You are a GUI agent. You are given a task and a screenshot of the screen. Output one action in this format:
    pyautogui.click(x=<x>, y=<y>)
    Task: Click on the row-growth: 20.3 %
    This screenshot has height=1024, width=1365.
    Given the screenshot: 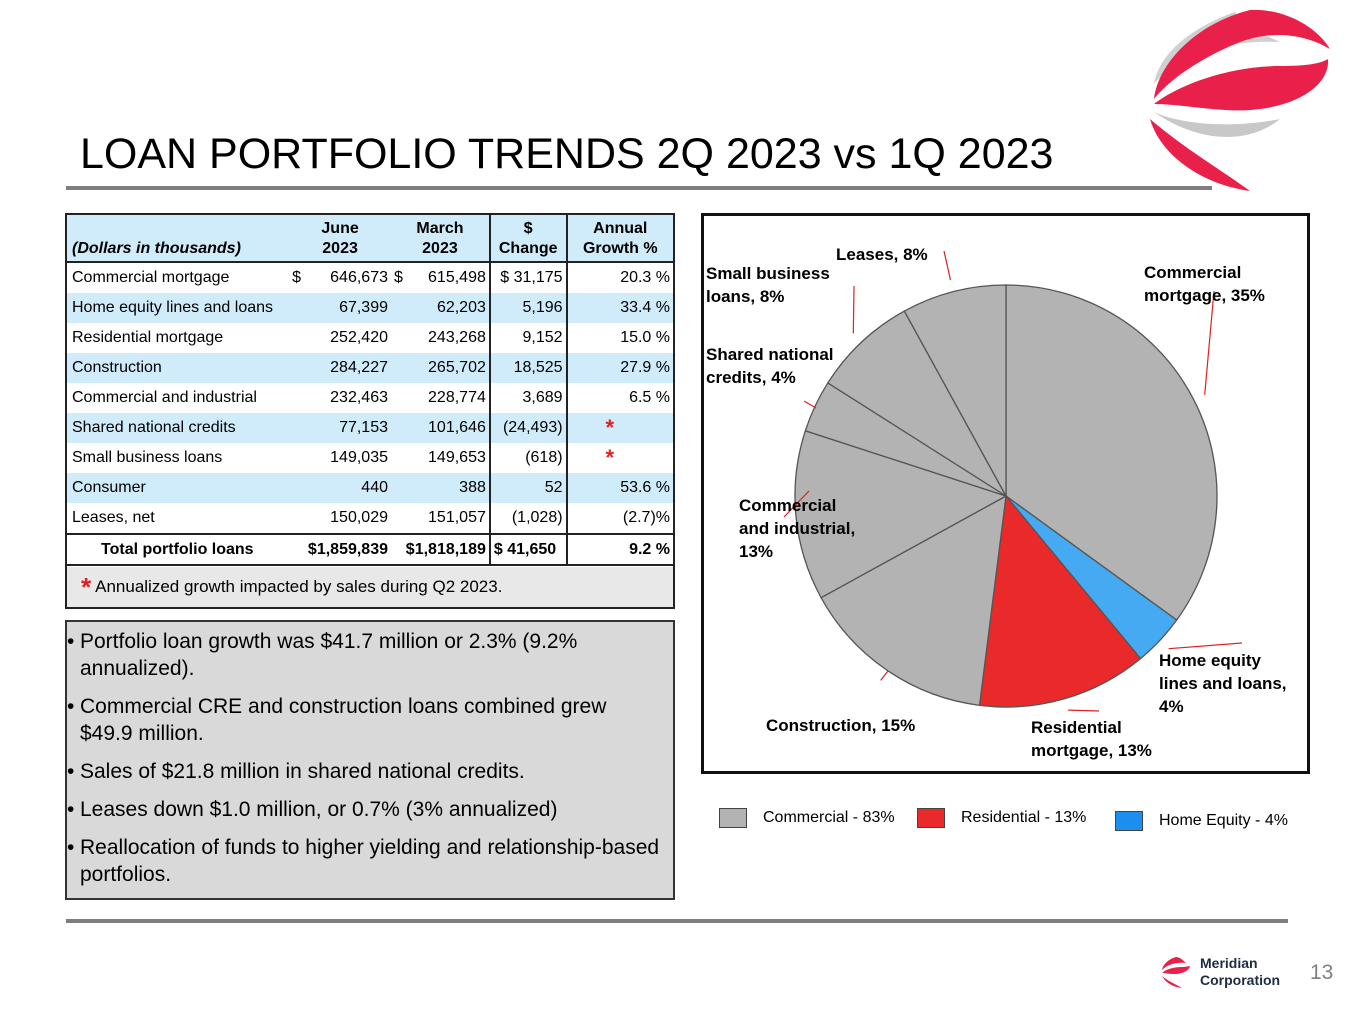 What is the action you would take?
    pyautogui.click(x=619, y=277)
    